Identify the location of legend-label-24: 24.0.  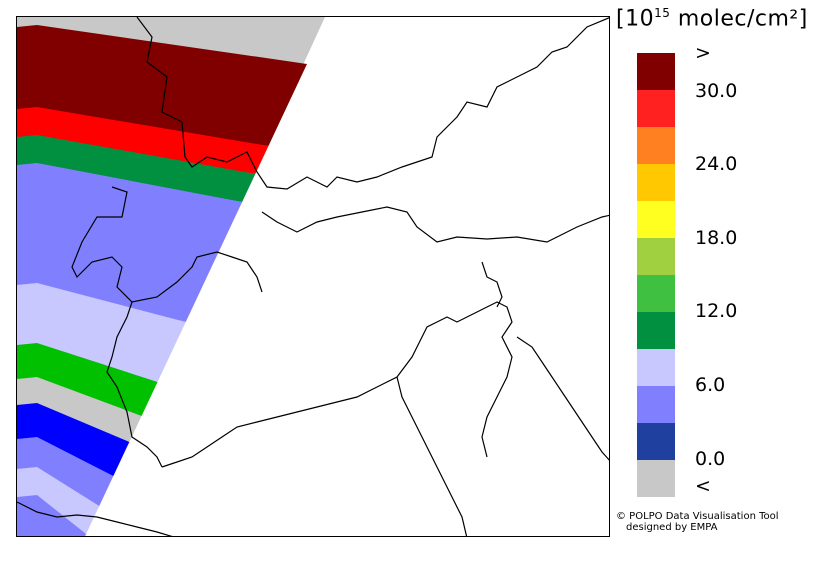
(716, 164).